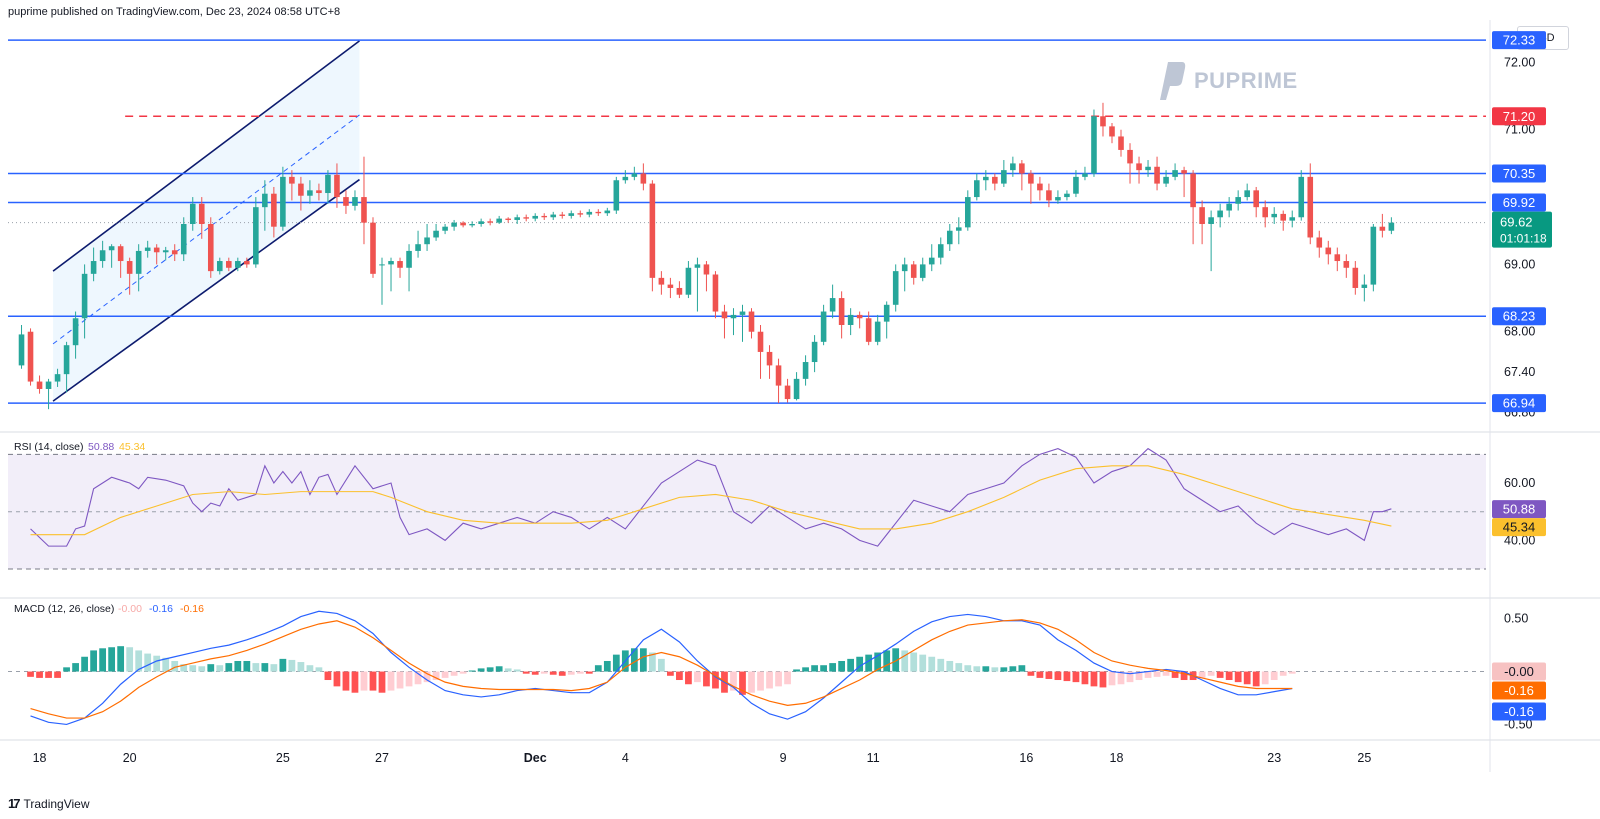 The height and width of the screenshot is (819, 1600). I want to click on last-price-badge, so click(1522, 229).